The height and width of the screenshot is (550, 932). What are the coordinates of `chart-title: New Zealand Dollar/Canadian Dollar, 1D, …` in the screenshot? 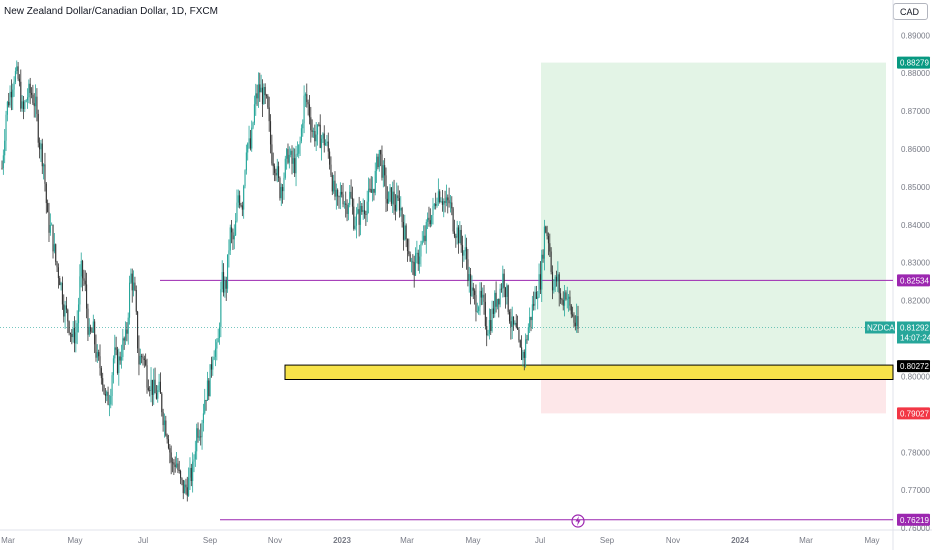 It's located at (111, 11).